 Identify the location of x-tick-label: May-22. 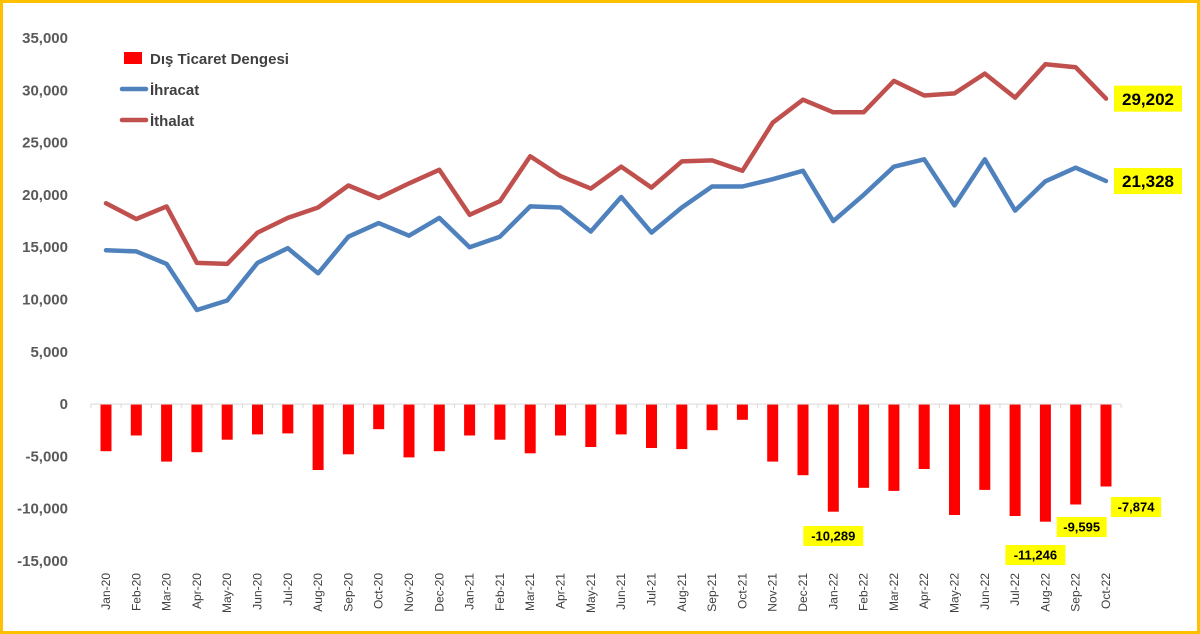
(954, 593).